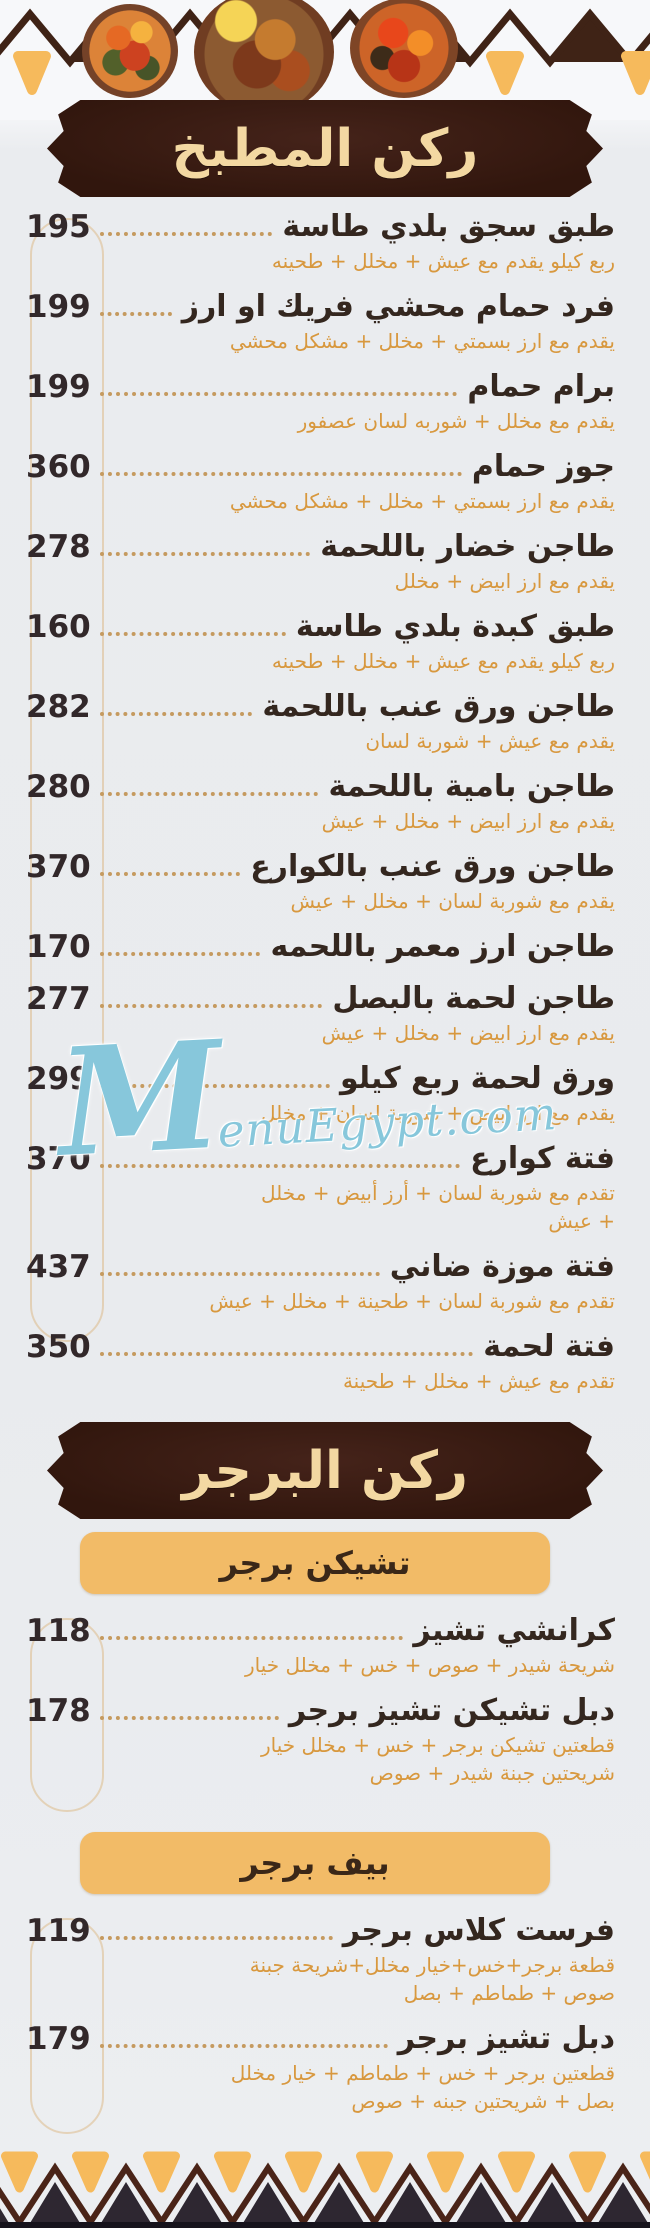  I want to click on item-description-line: يقدم مع ارز ابيض + شوربة لسان + مخلل, so click(438, 1113).